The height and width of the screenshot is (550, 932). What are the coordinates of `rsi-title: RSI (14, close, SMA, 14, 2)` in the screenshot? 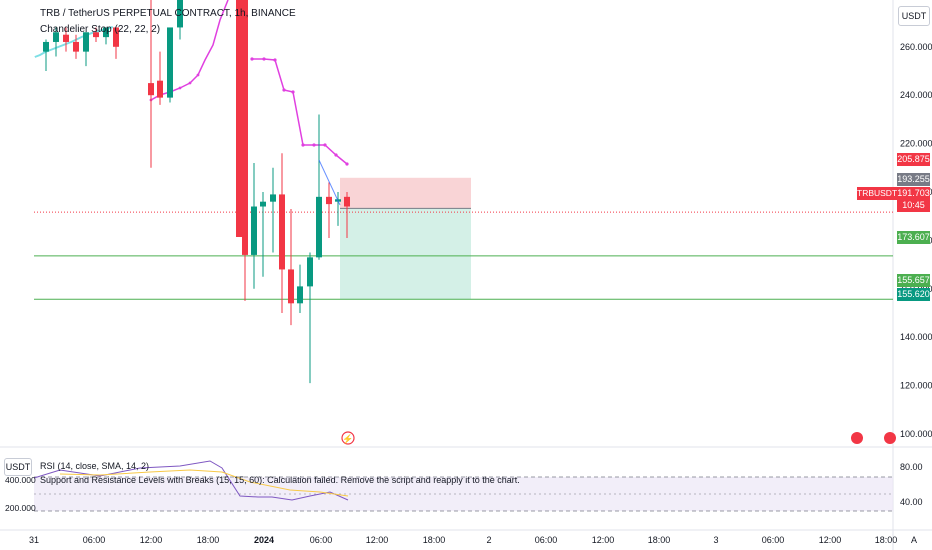 It's located at (95, 466).